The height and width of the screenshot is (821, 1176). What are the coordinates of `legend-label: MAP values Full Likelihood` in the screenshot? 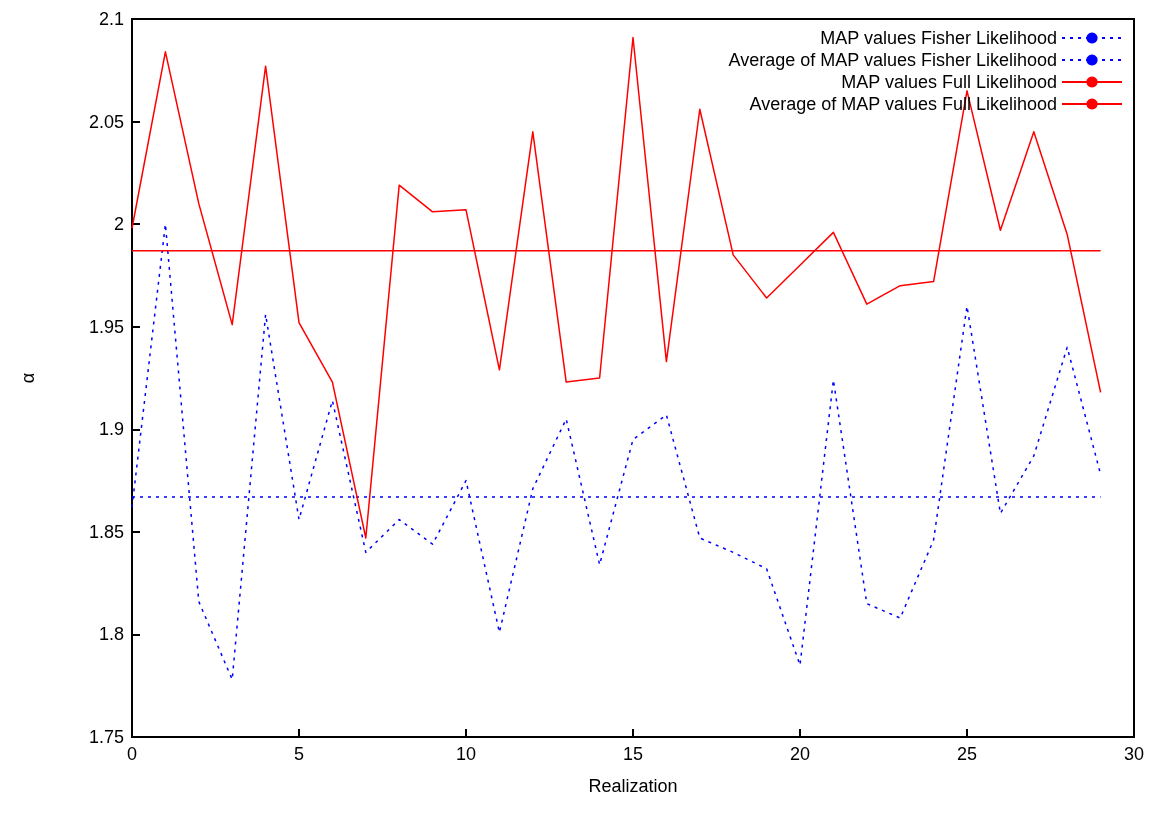 It's located at (949, 82).